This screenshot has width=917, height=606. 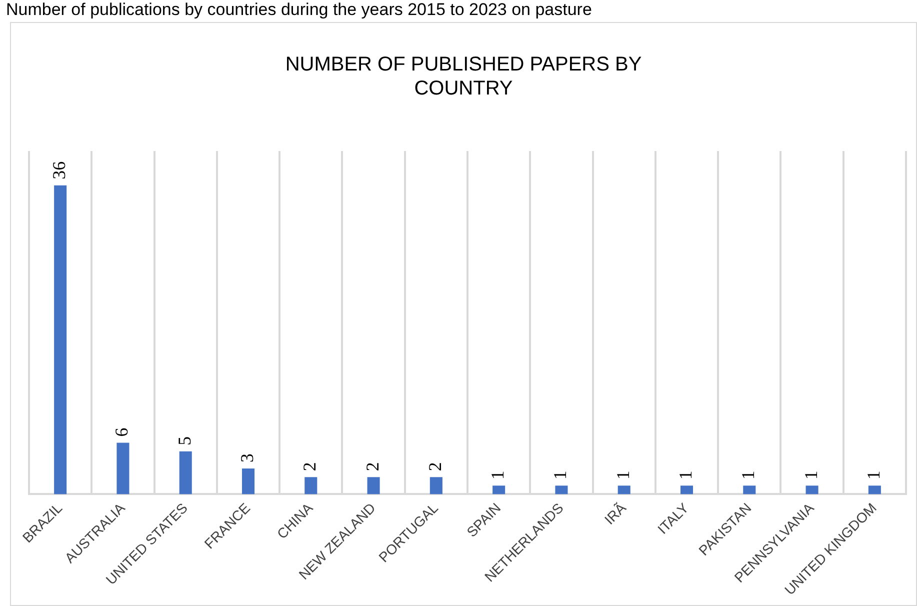 What do you see at coordinates (246, 457) in the screenshot?
I see `data-label: 3` at bounding box center [246, 457].